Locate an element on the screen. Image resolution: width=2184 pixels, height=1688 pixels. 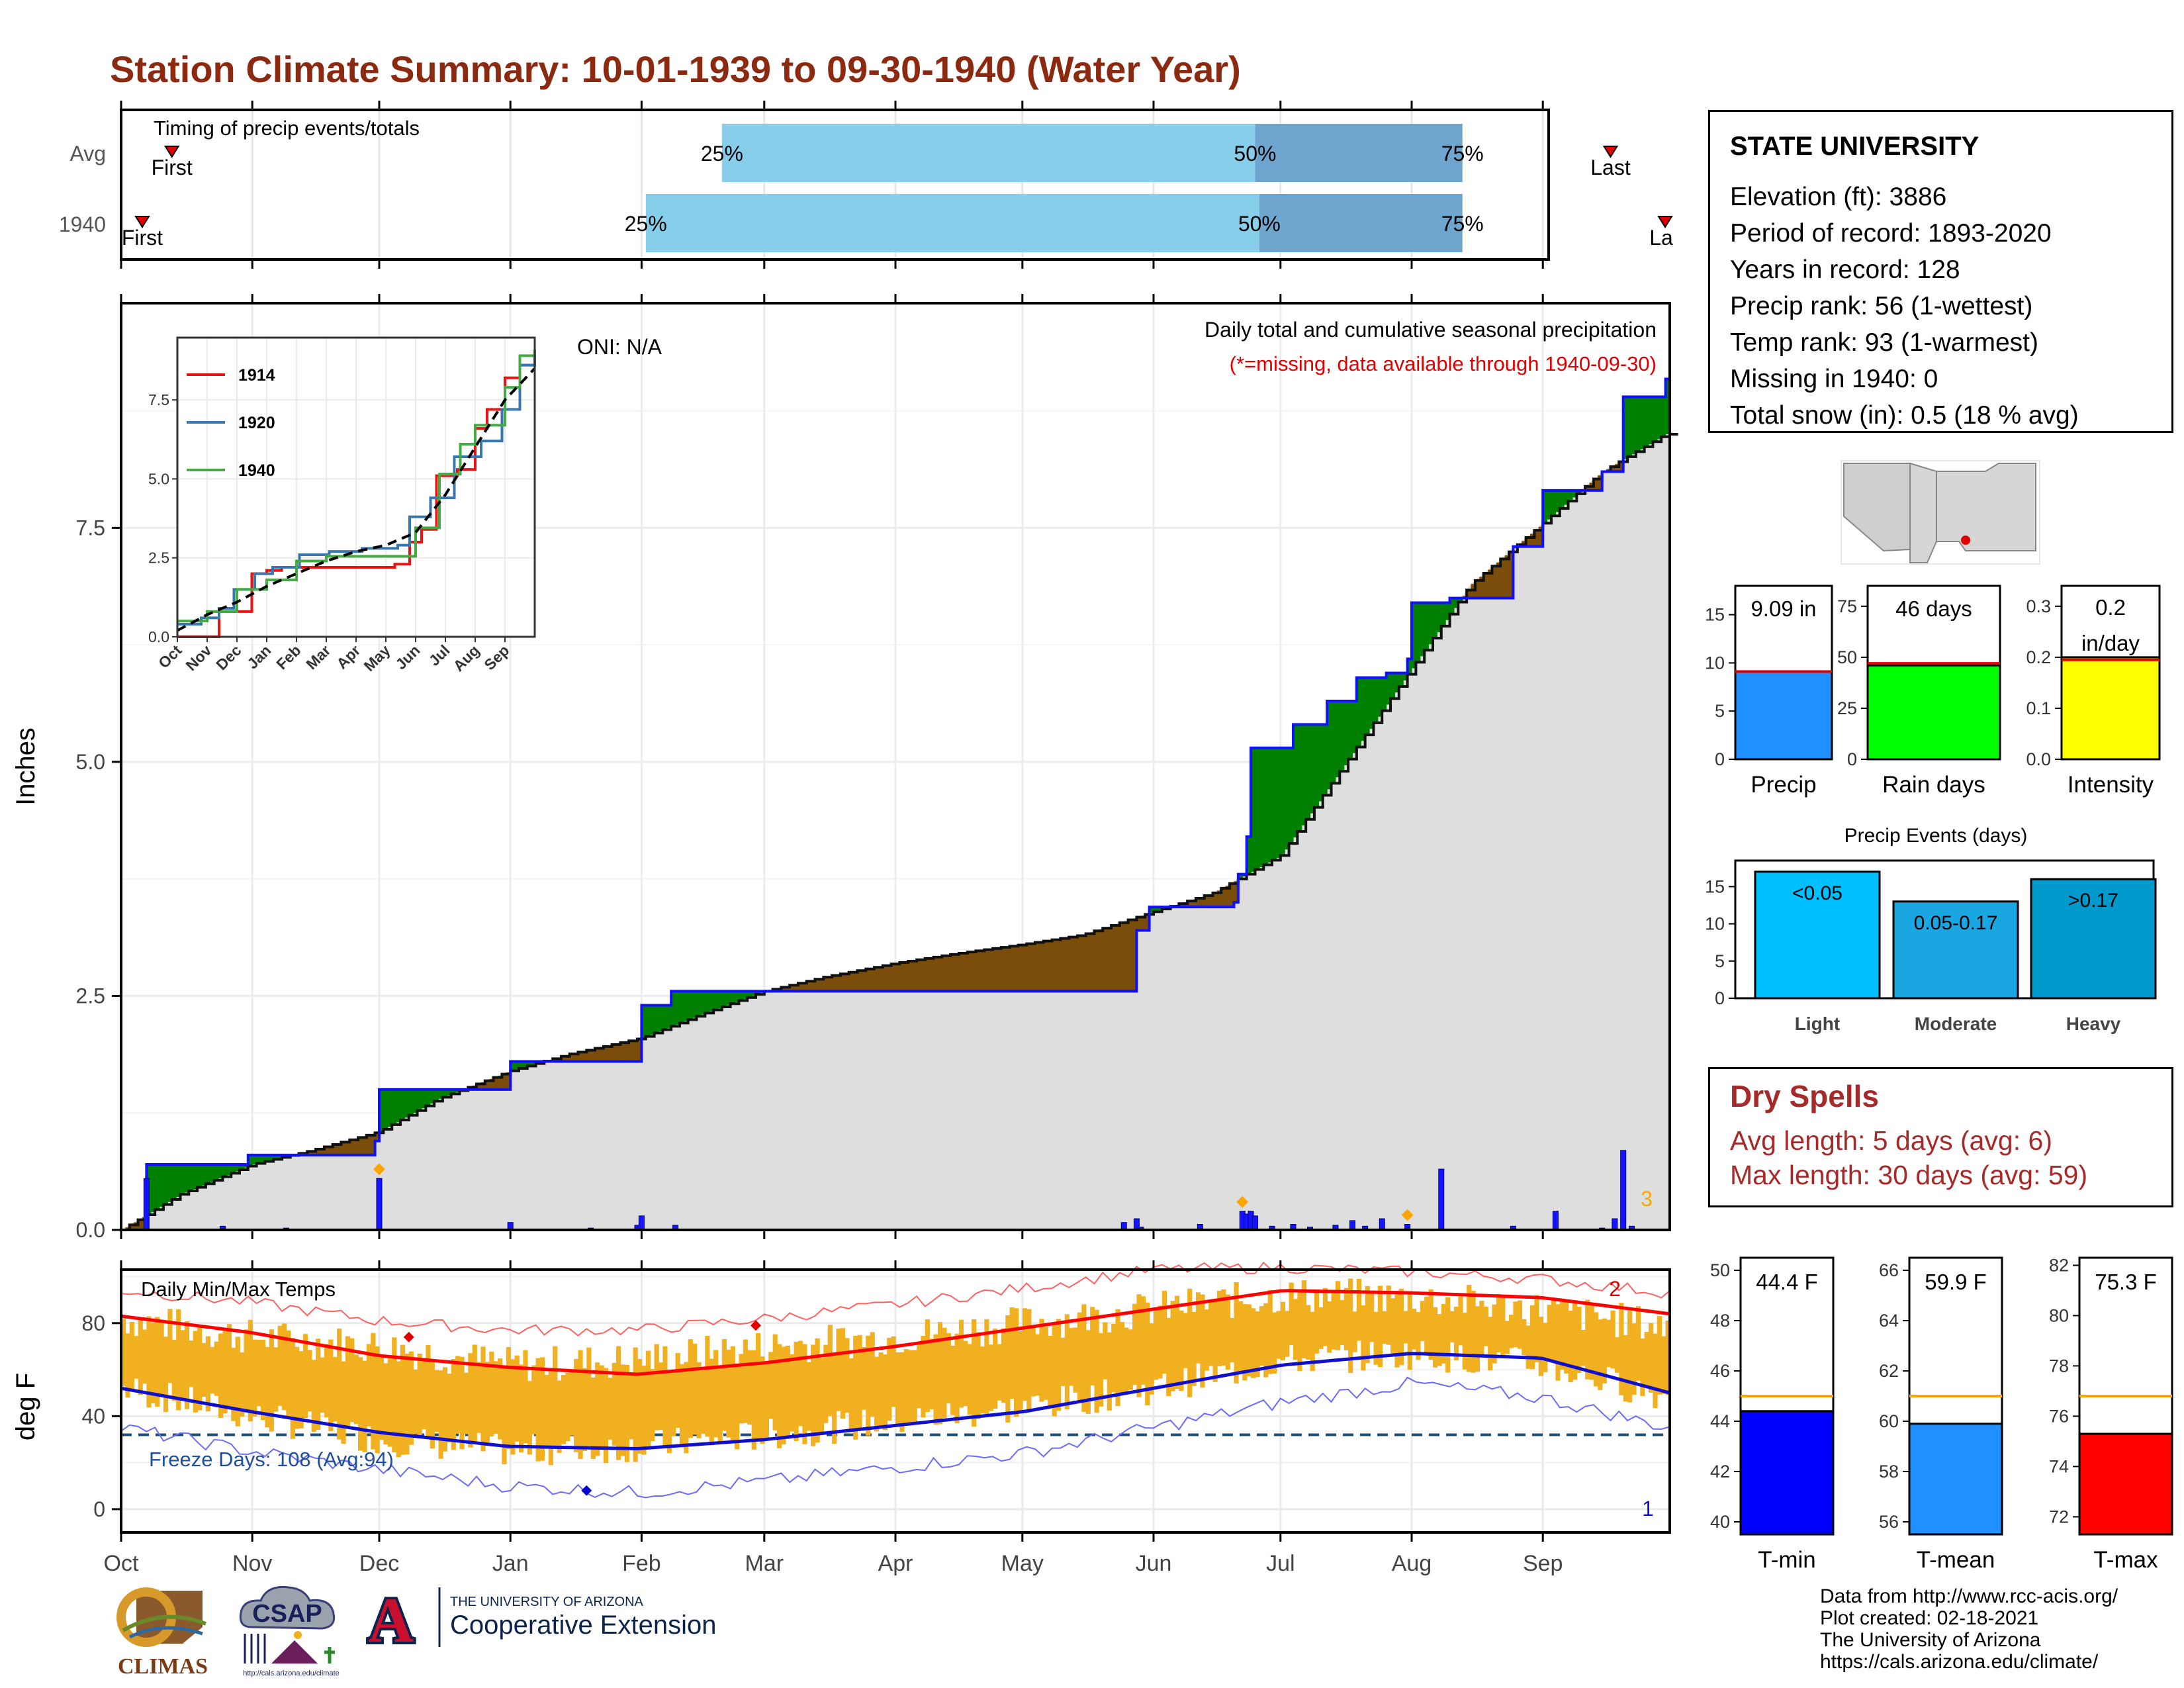
summary-precip-ytick-label-0: 0 is located at coordinates (1720, 759).